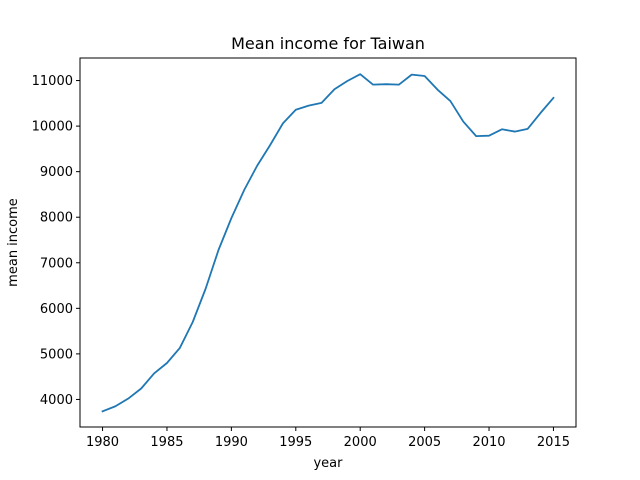  Describe the element at coordinates (360, 442) in the screenshot. I see `x-tick-label: 2000` at that location.